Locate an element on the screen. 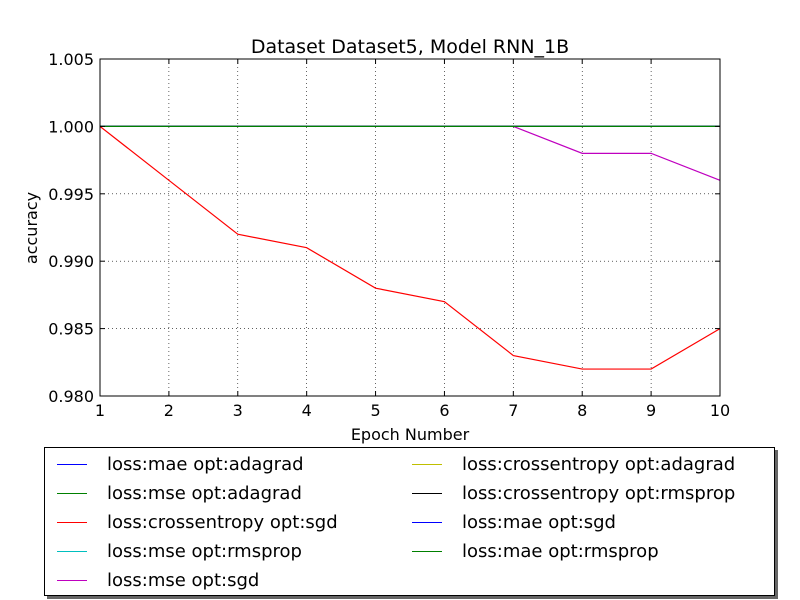  x-tick-label: 9 is located at coordinates (651, 410).